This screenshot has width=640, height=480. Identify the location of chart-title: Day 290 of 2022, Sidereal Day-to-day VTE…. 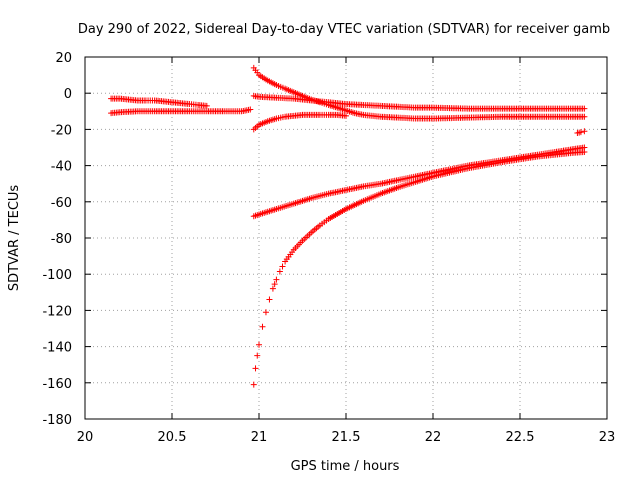
(344, 29).